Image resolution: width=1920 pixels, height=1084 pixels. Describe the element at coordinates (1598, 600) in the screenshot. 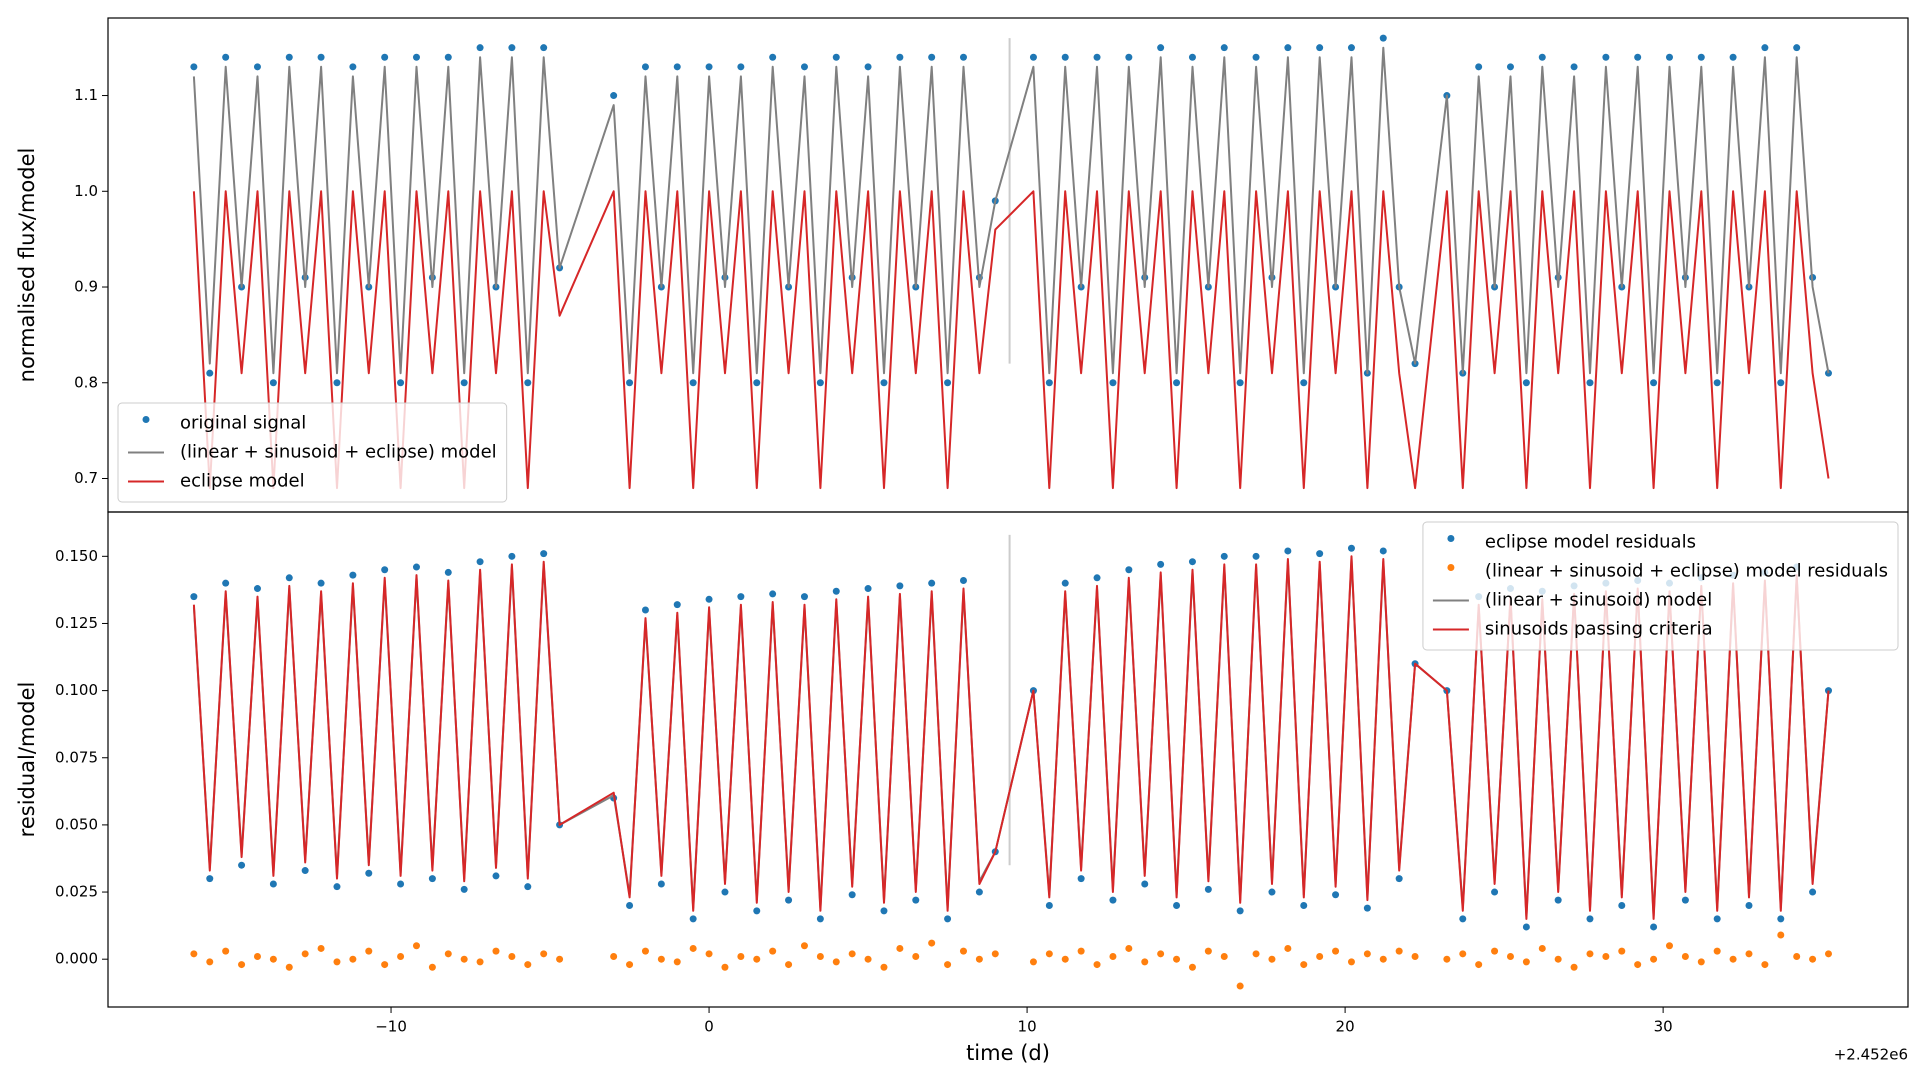

I see `legend-label: (linear + sinusoid) model` at that location.